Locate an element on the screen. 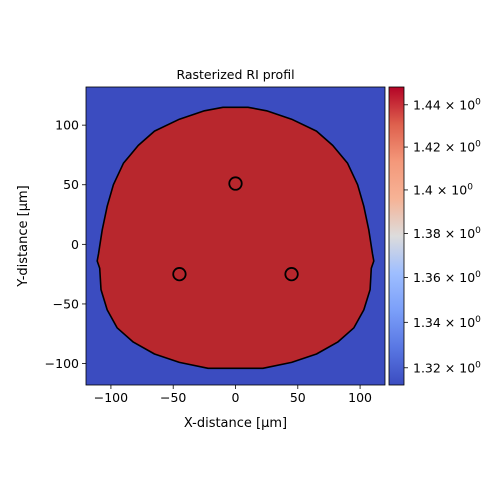 The width and height of the screenshot is (500, 504). region-core-top is located at coordinates (235, 183).